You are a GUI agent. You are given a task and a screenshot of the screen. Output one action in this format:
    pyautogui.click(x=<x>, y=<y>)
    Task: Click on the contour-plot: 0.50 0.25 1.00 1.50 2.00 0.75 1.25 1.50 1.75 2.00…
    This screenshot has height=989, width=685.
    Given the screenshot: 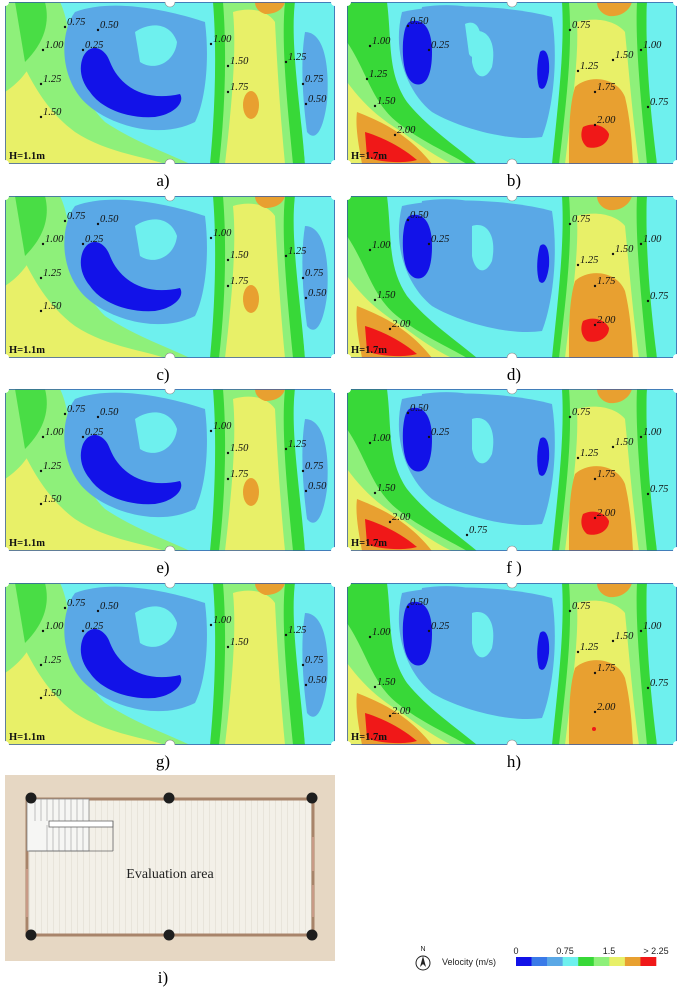 What is the action you would take?
    pyautogui.click(x=512, y=277)
    